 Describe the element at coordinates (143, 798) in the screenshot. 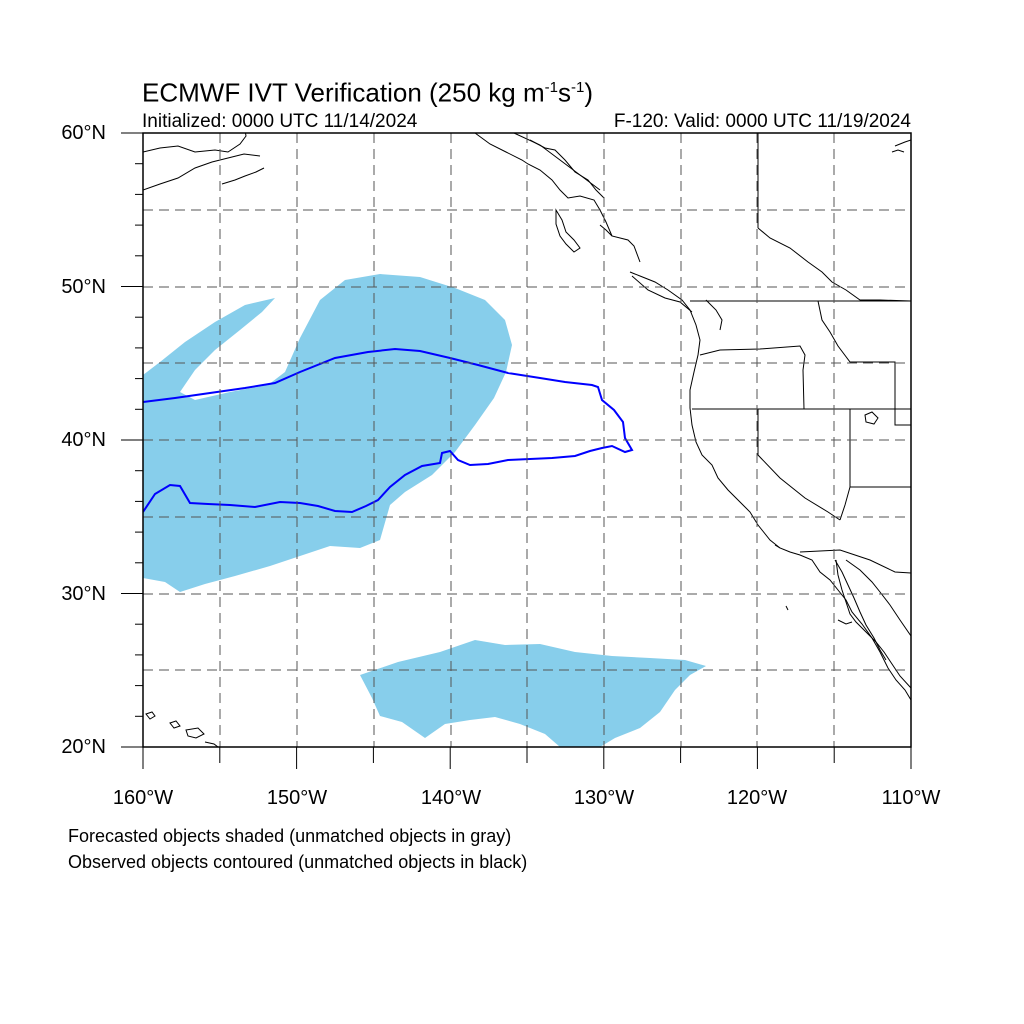

I see `lon-label-160w: 160°W` at that location.